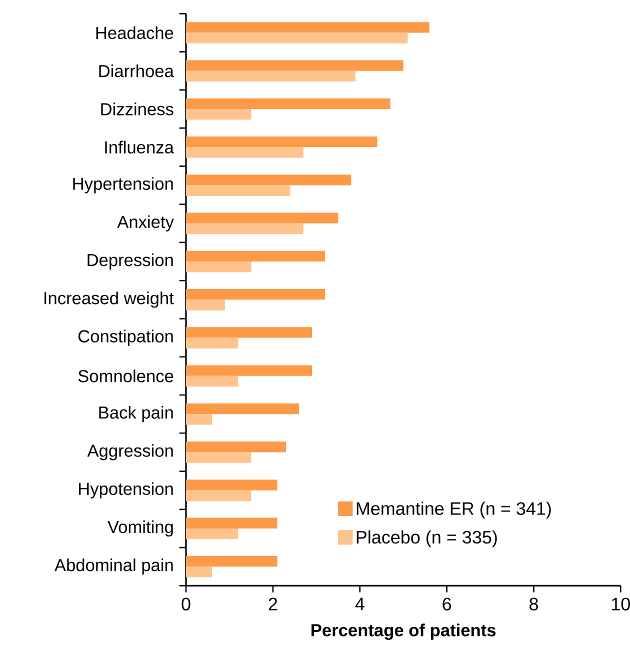 The height and width of the screenshot is (651, 630). What do you see at coordinates (145, 223) in the screenshot?
I see `y-tick-label: Anxiety` at bounding box center [145, 223].